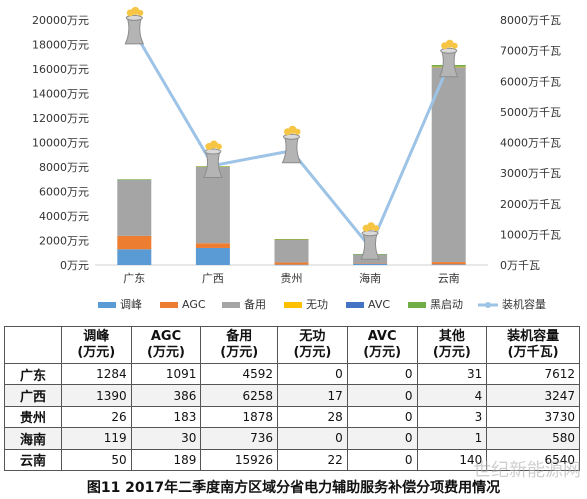 The width and height of the screenshot is (587, 499). Describe the element at coordinates (293, 488) in the screenshot. I see `figure-caption: 图11 2017年二季度南方区域分省电力辅助服务补偿分项费用情况` at that location.